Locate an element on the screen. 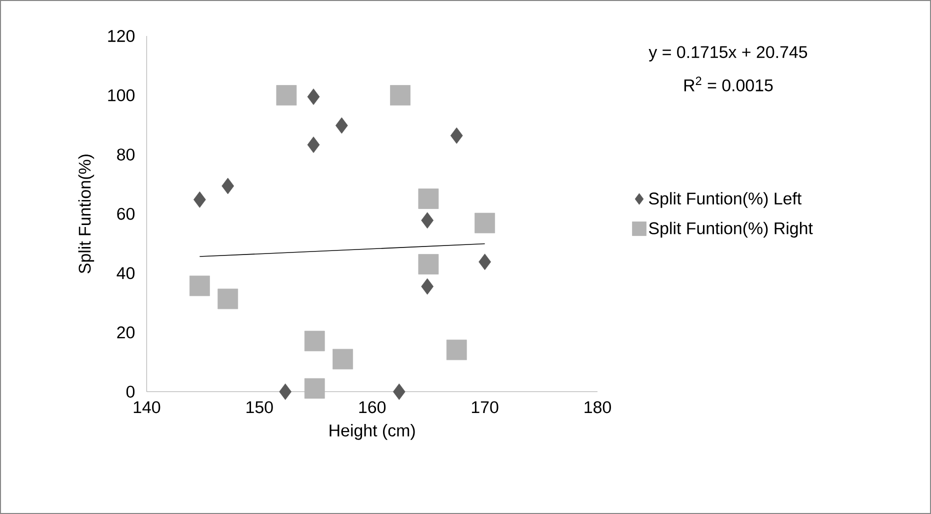  x-tick-label: 150 is located at coordinates (259, 407).